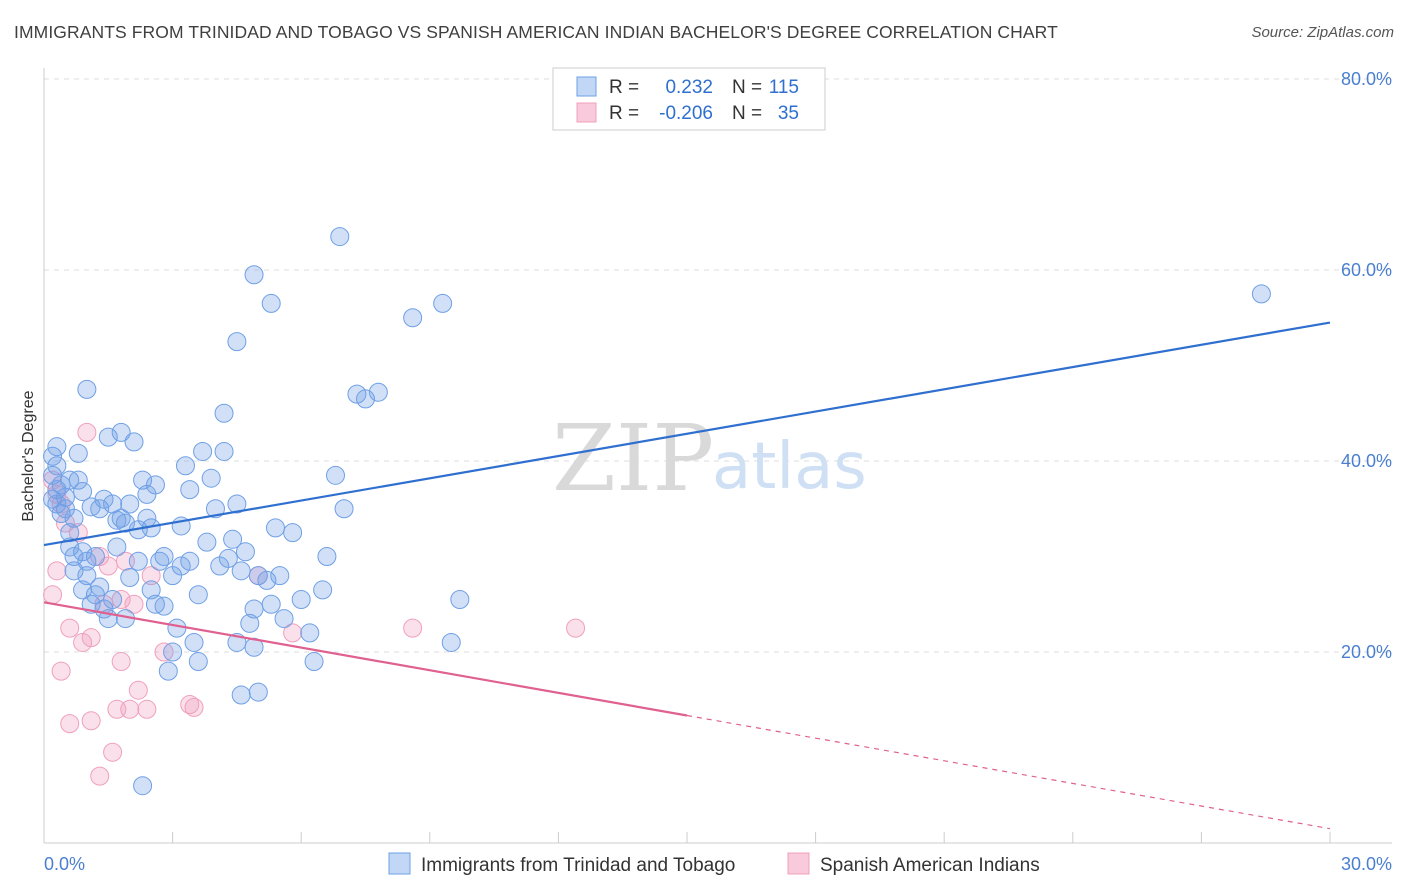 The height and width of the screenshot is (892, 1406). What do you see at coordinates (747, 87) in the screenshot?
I see `legend-n-label-1: N =` at bounding box center [747, 87].